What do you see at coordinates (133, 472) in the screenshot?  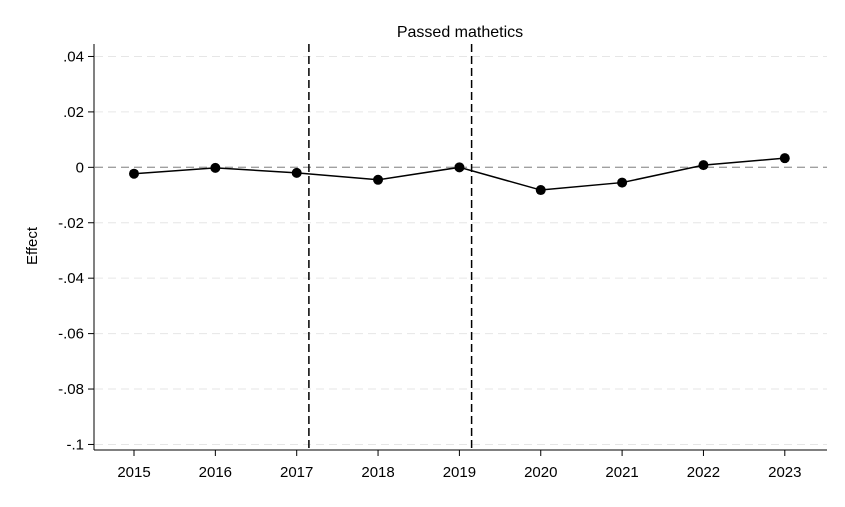 I see `x-tick-label: 2015` at bounding box center [133, 472].